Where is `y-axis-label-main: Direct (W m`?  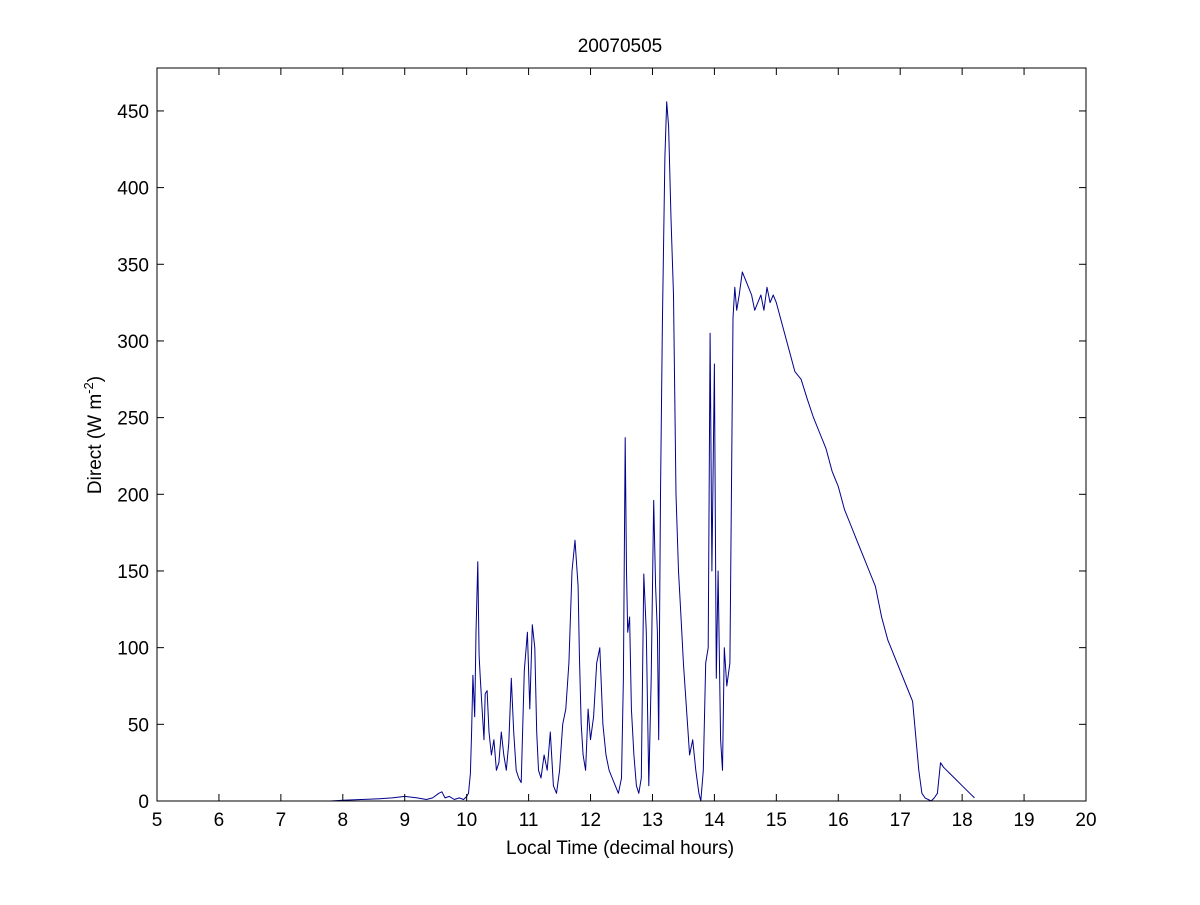 y-axis-label-main: Direct (W m is located at coordinates (95, 444).